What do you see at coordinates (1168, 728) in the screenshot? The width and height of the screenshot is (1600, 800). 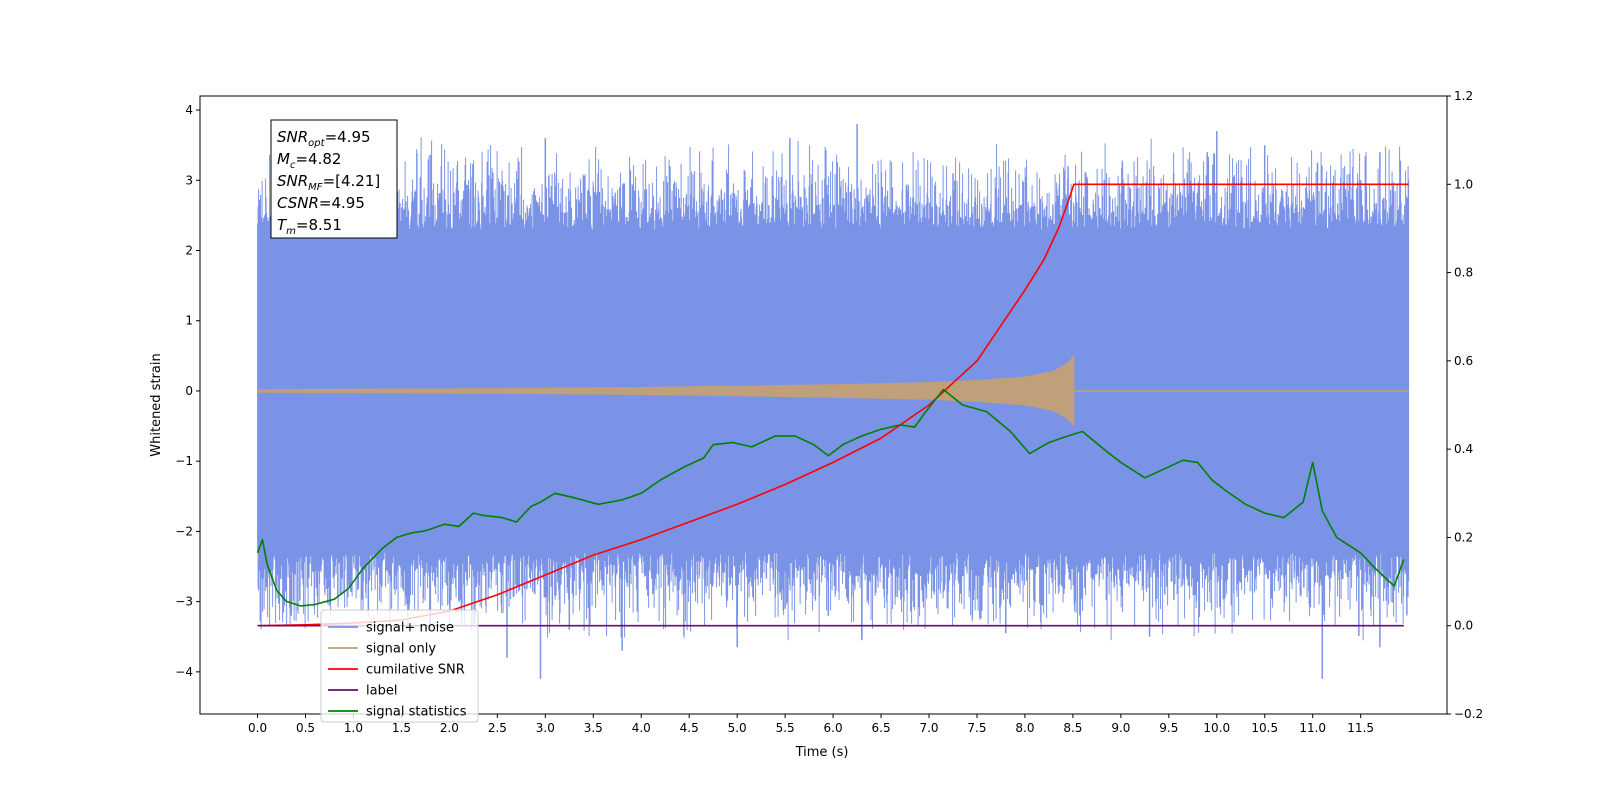 I see `x-tick-label: 9.5` at bounding box center [1168, 728].